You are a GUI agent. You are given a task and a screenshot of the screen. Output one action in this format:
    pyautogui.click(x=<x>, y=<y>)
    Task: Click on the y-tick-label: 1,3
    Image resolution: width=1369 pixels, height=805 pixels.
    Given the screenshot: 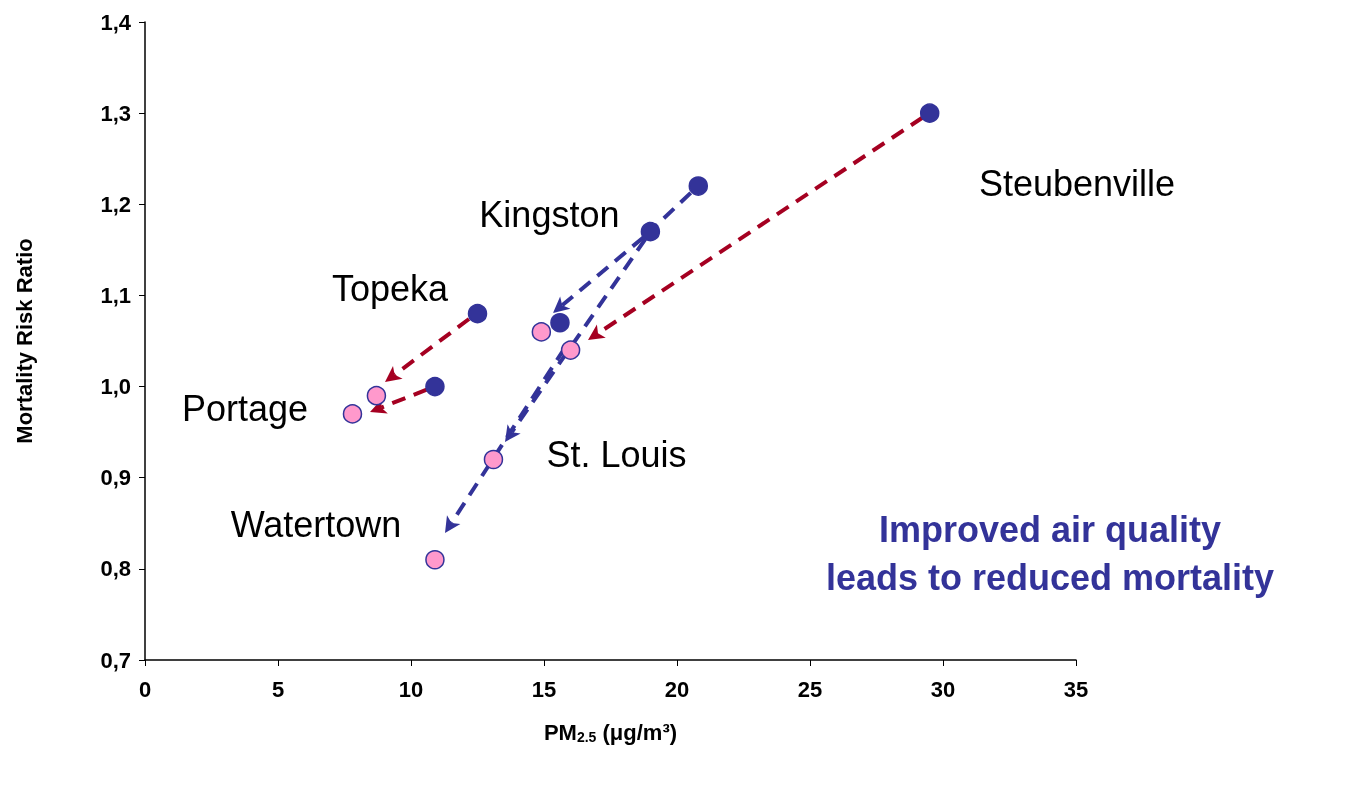 What is the action you would take?
    pyautogui.click(x=115, y=113)
    